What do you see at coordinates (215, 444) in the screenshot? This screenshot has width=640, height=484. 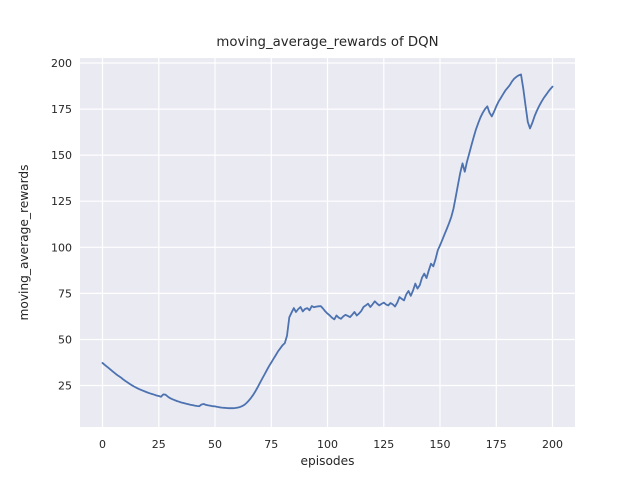 I see `x-tick-label: 50` at bounding box center [215, 444].